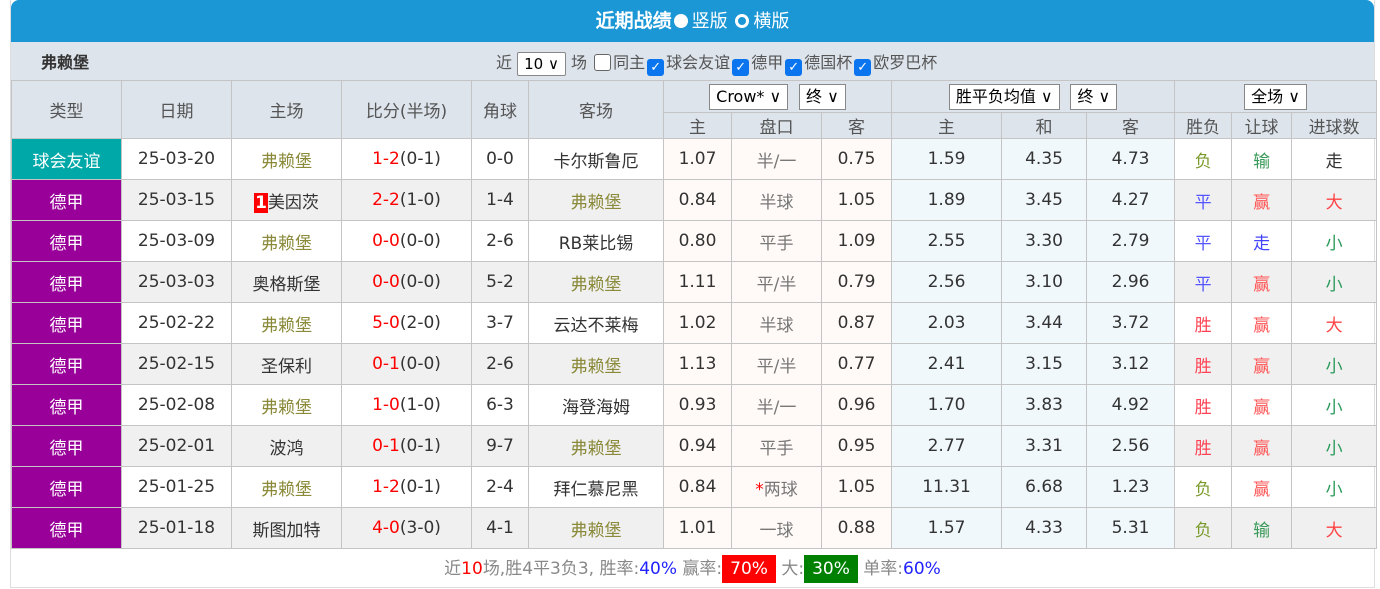  What do you see at coordinates (596, 487) in the screenshot?
I see `away-team-cell: 拜仁慕尼黑` at bounding box center [596, 487].